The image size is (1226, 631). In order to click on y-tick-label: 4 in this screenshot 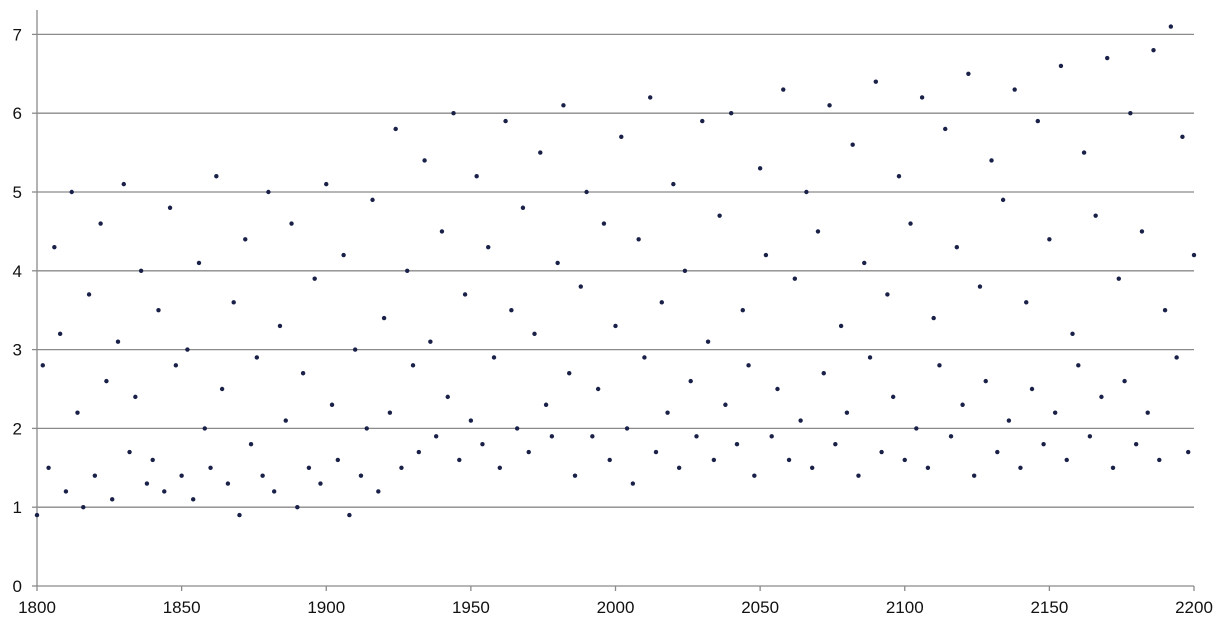, I will do `click(17, 271)`.